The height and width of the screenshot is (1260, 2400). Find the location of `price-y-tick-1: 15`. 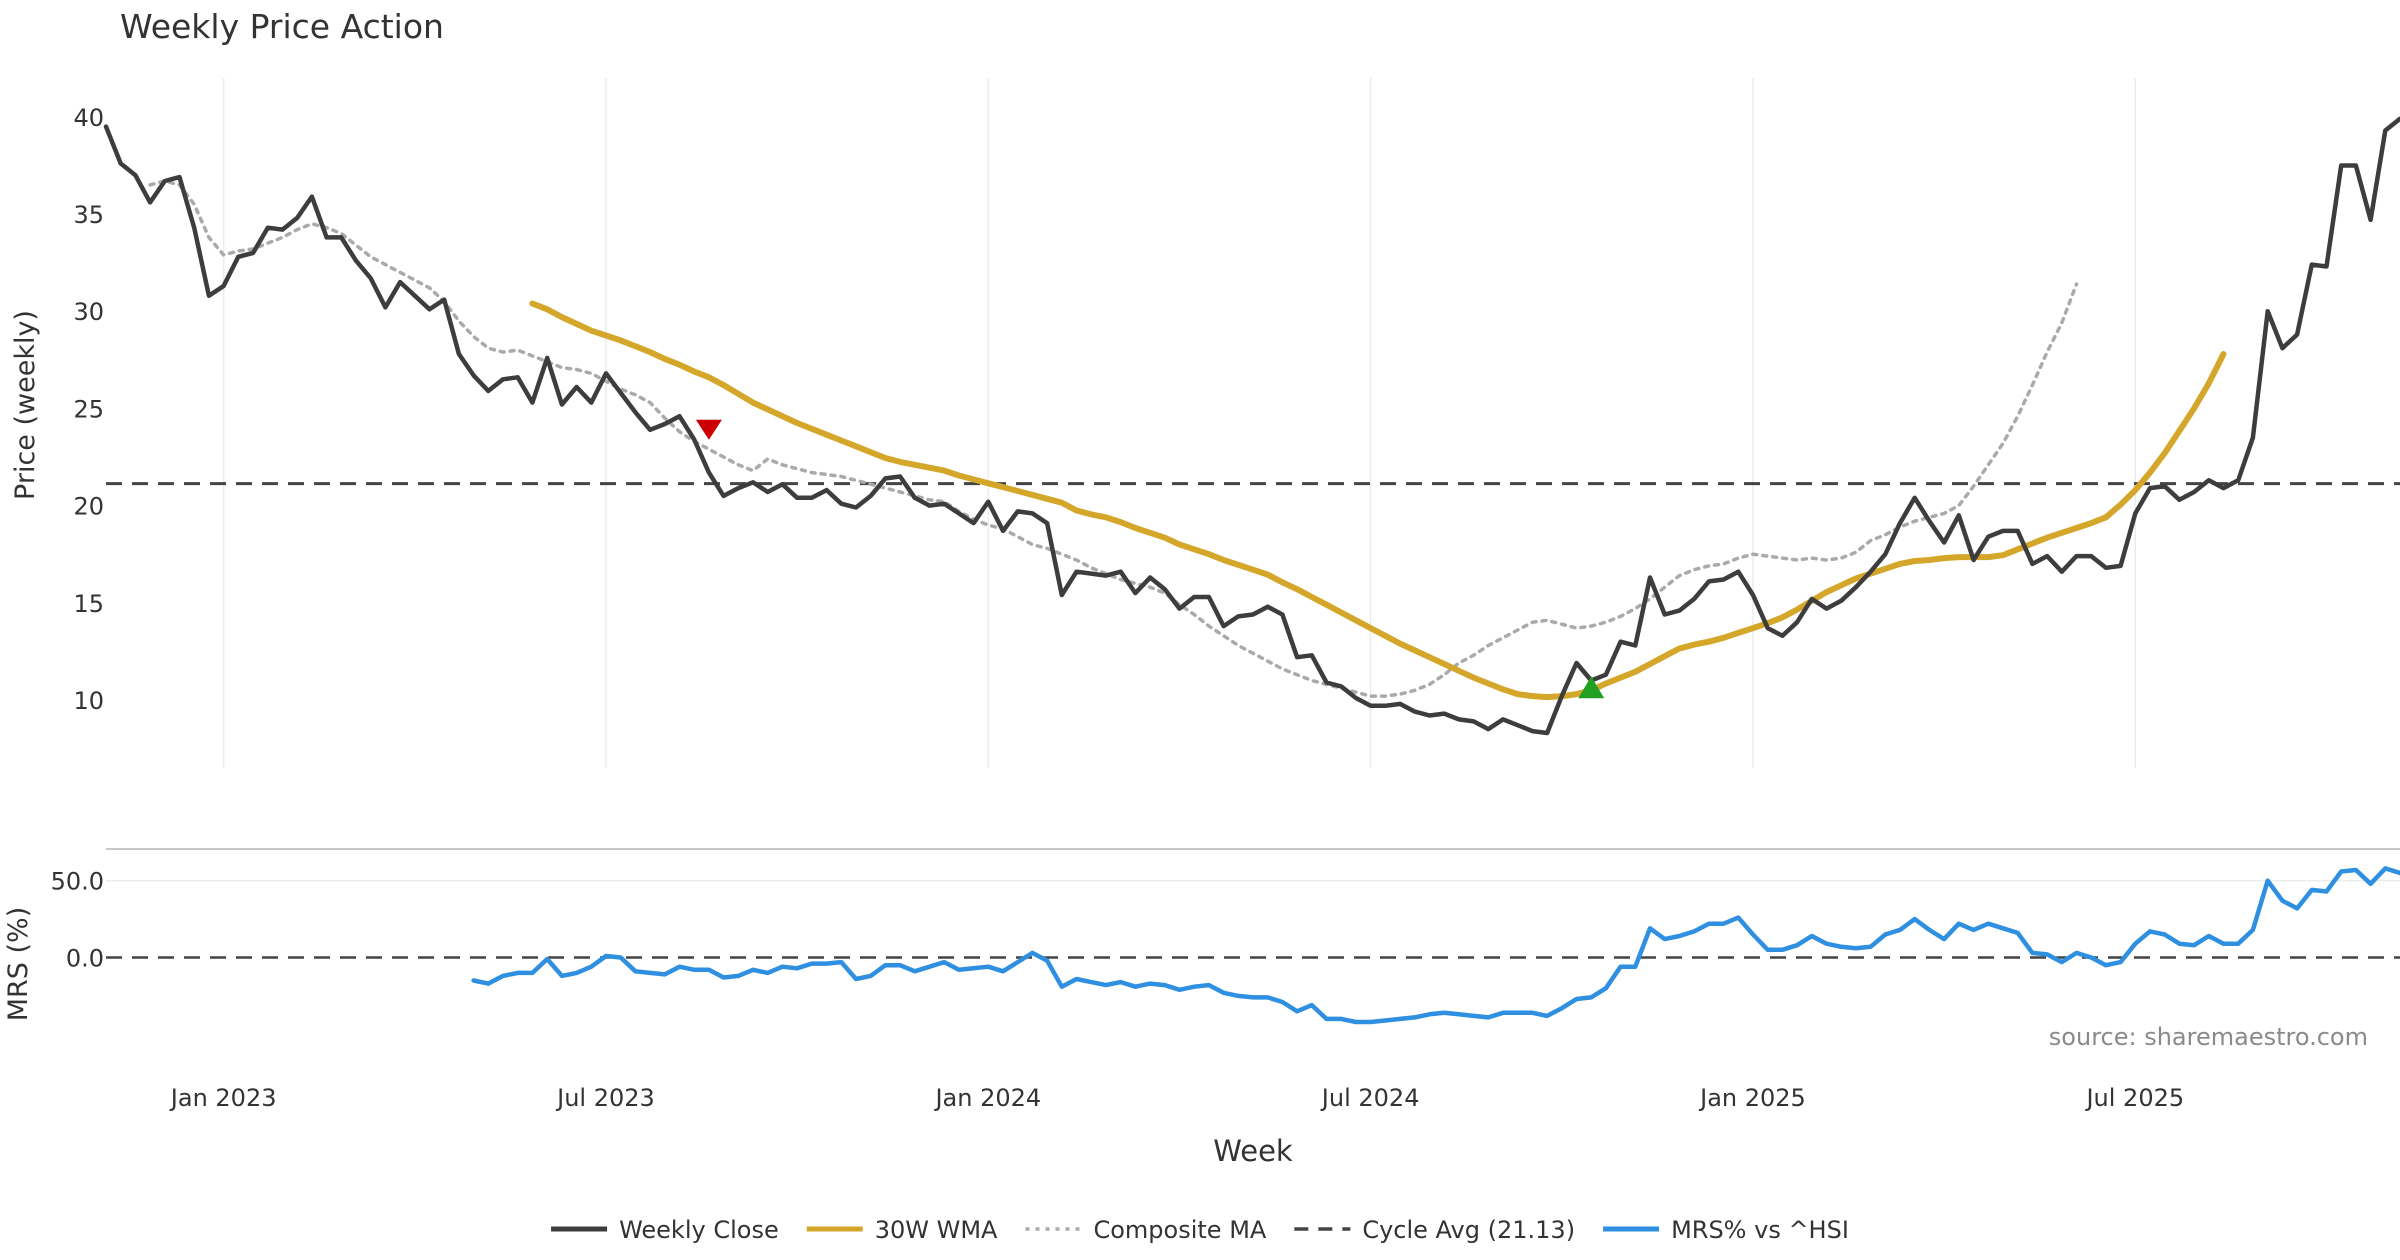

price-y-tick-1: 15 is located at coordinates (88, 604).